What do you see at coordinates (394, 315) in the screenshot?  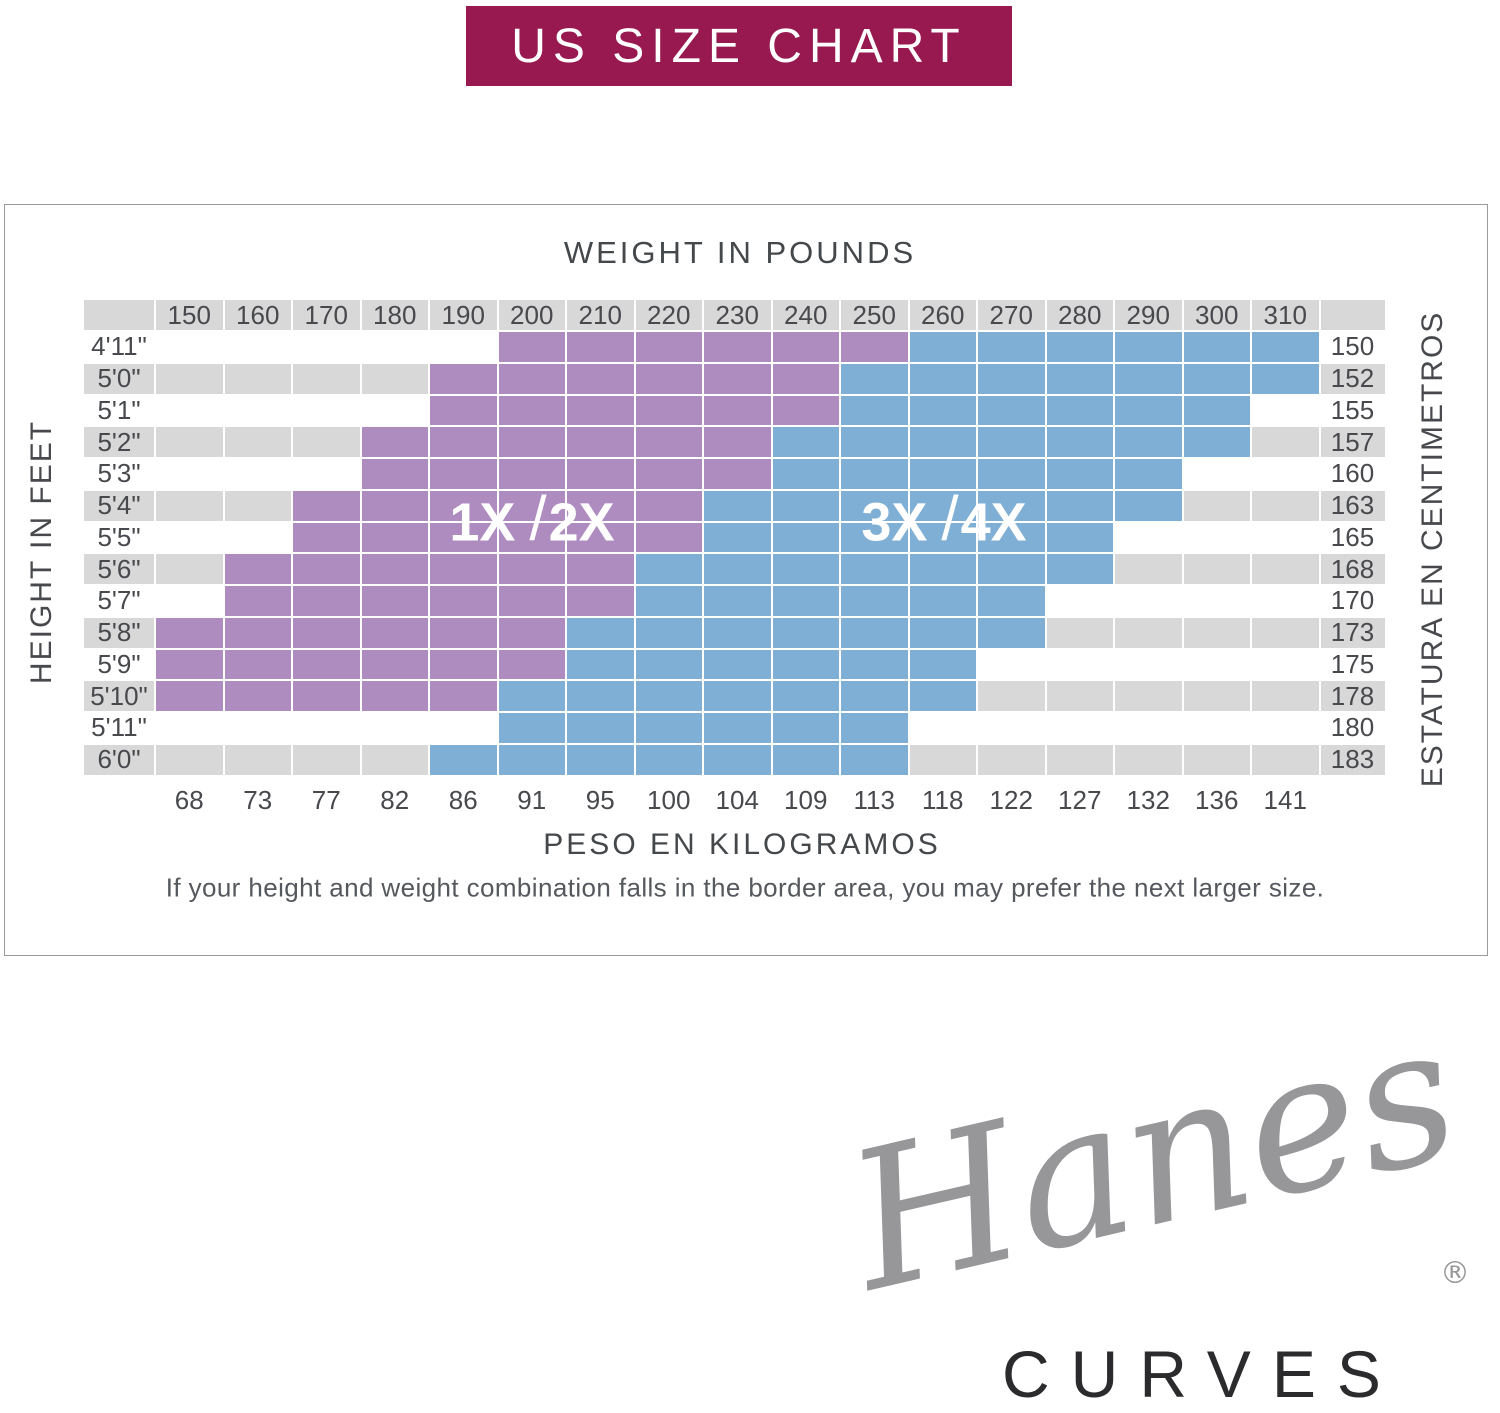 I see `weight-column-header: 180` at bounding box center [394, 315].